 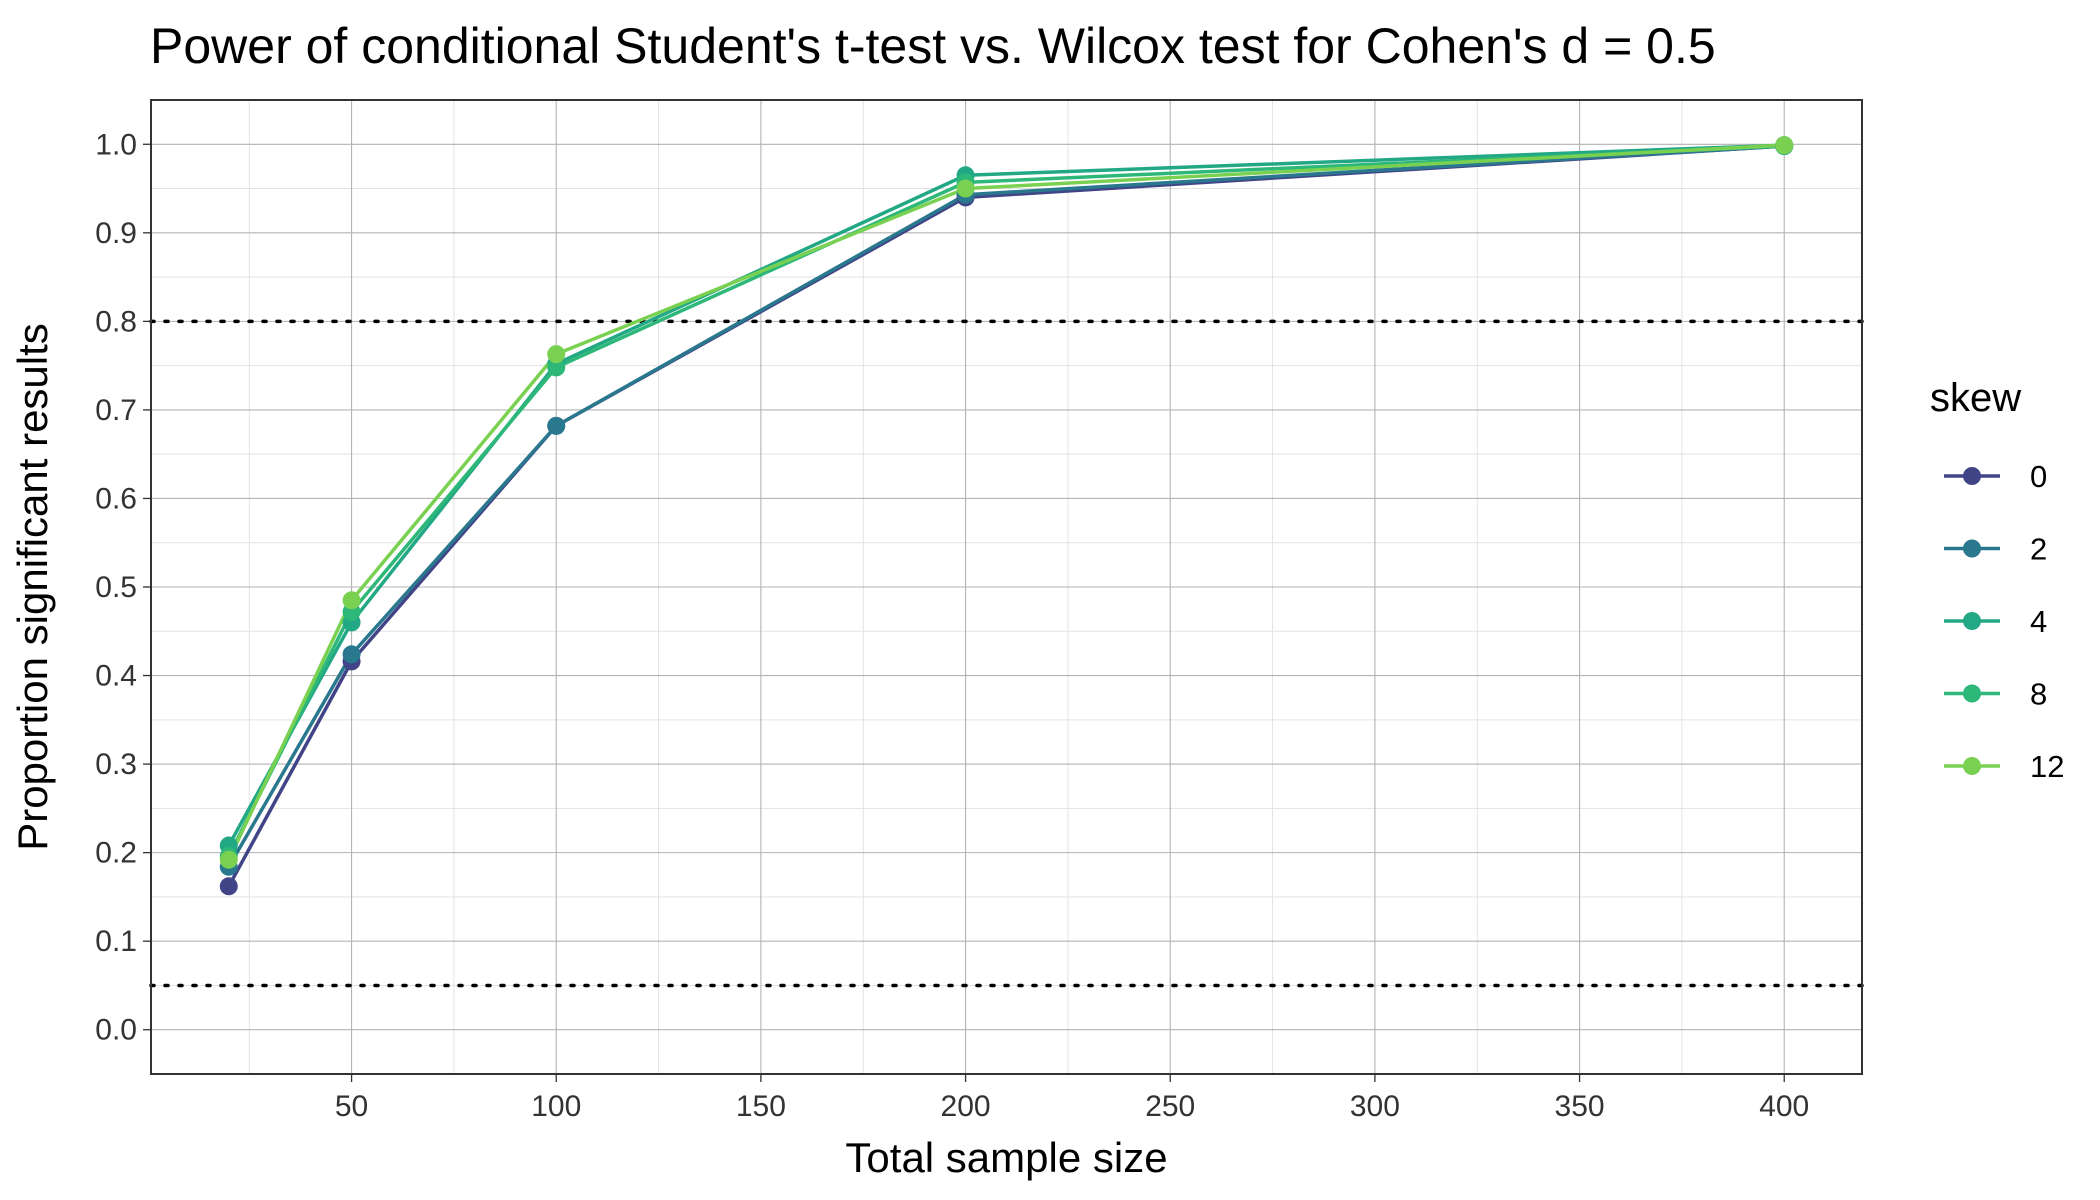 I want to click on y-tick-label: 0.5, so click(x=116, y=587).